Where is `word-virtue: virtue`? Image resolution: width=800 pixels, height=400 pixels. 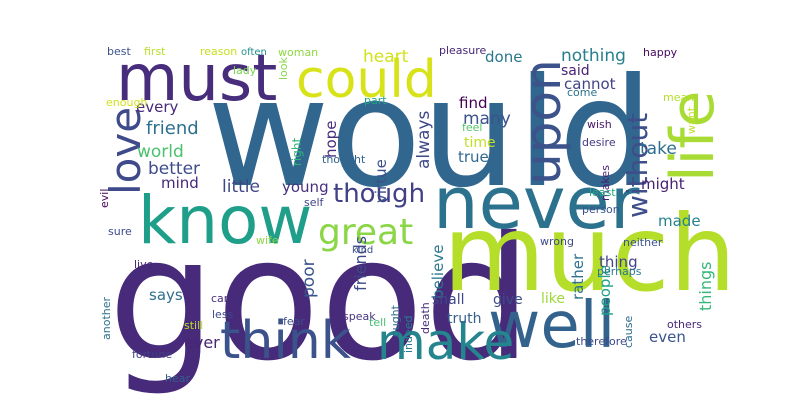
word-virtue: virtue is located at coordinates (381, 181).